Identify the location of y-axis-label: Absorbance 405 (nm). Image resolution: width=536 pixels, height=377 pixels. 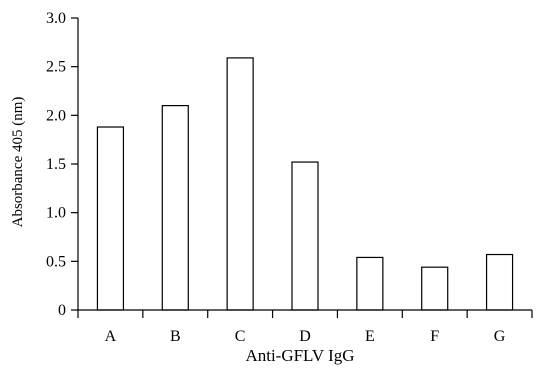
(18, 162).